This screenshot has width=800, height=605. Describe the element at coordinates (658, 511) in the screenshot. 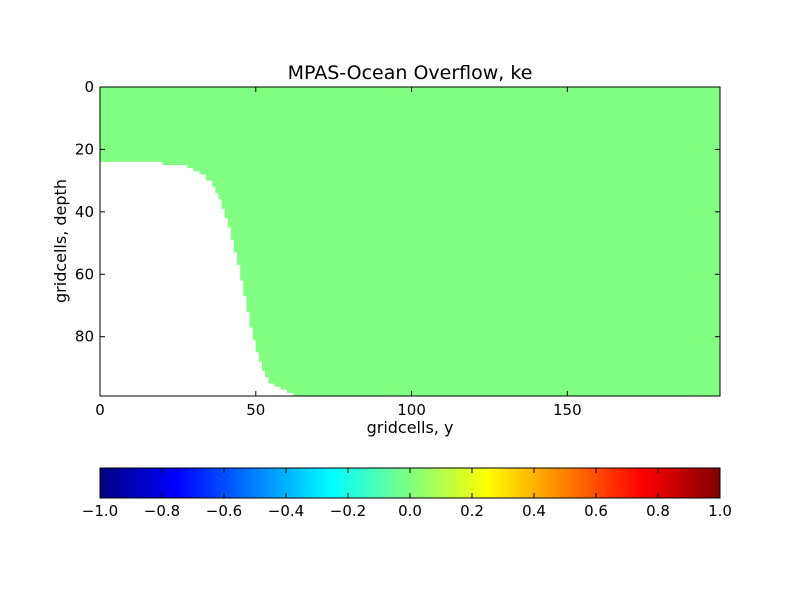

I see `colorbar-tick-label: 0.8` at that location.